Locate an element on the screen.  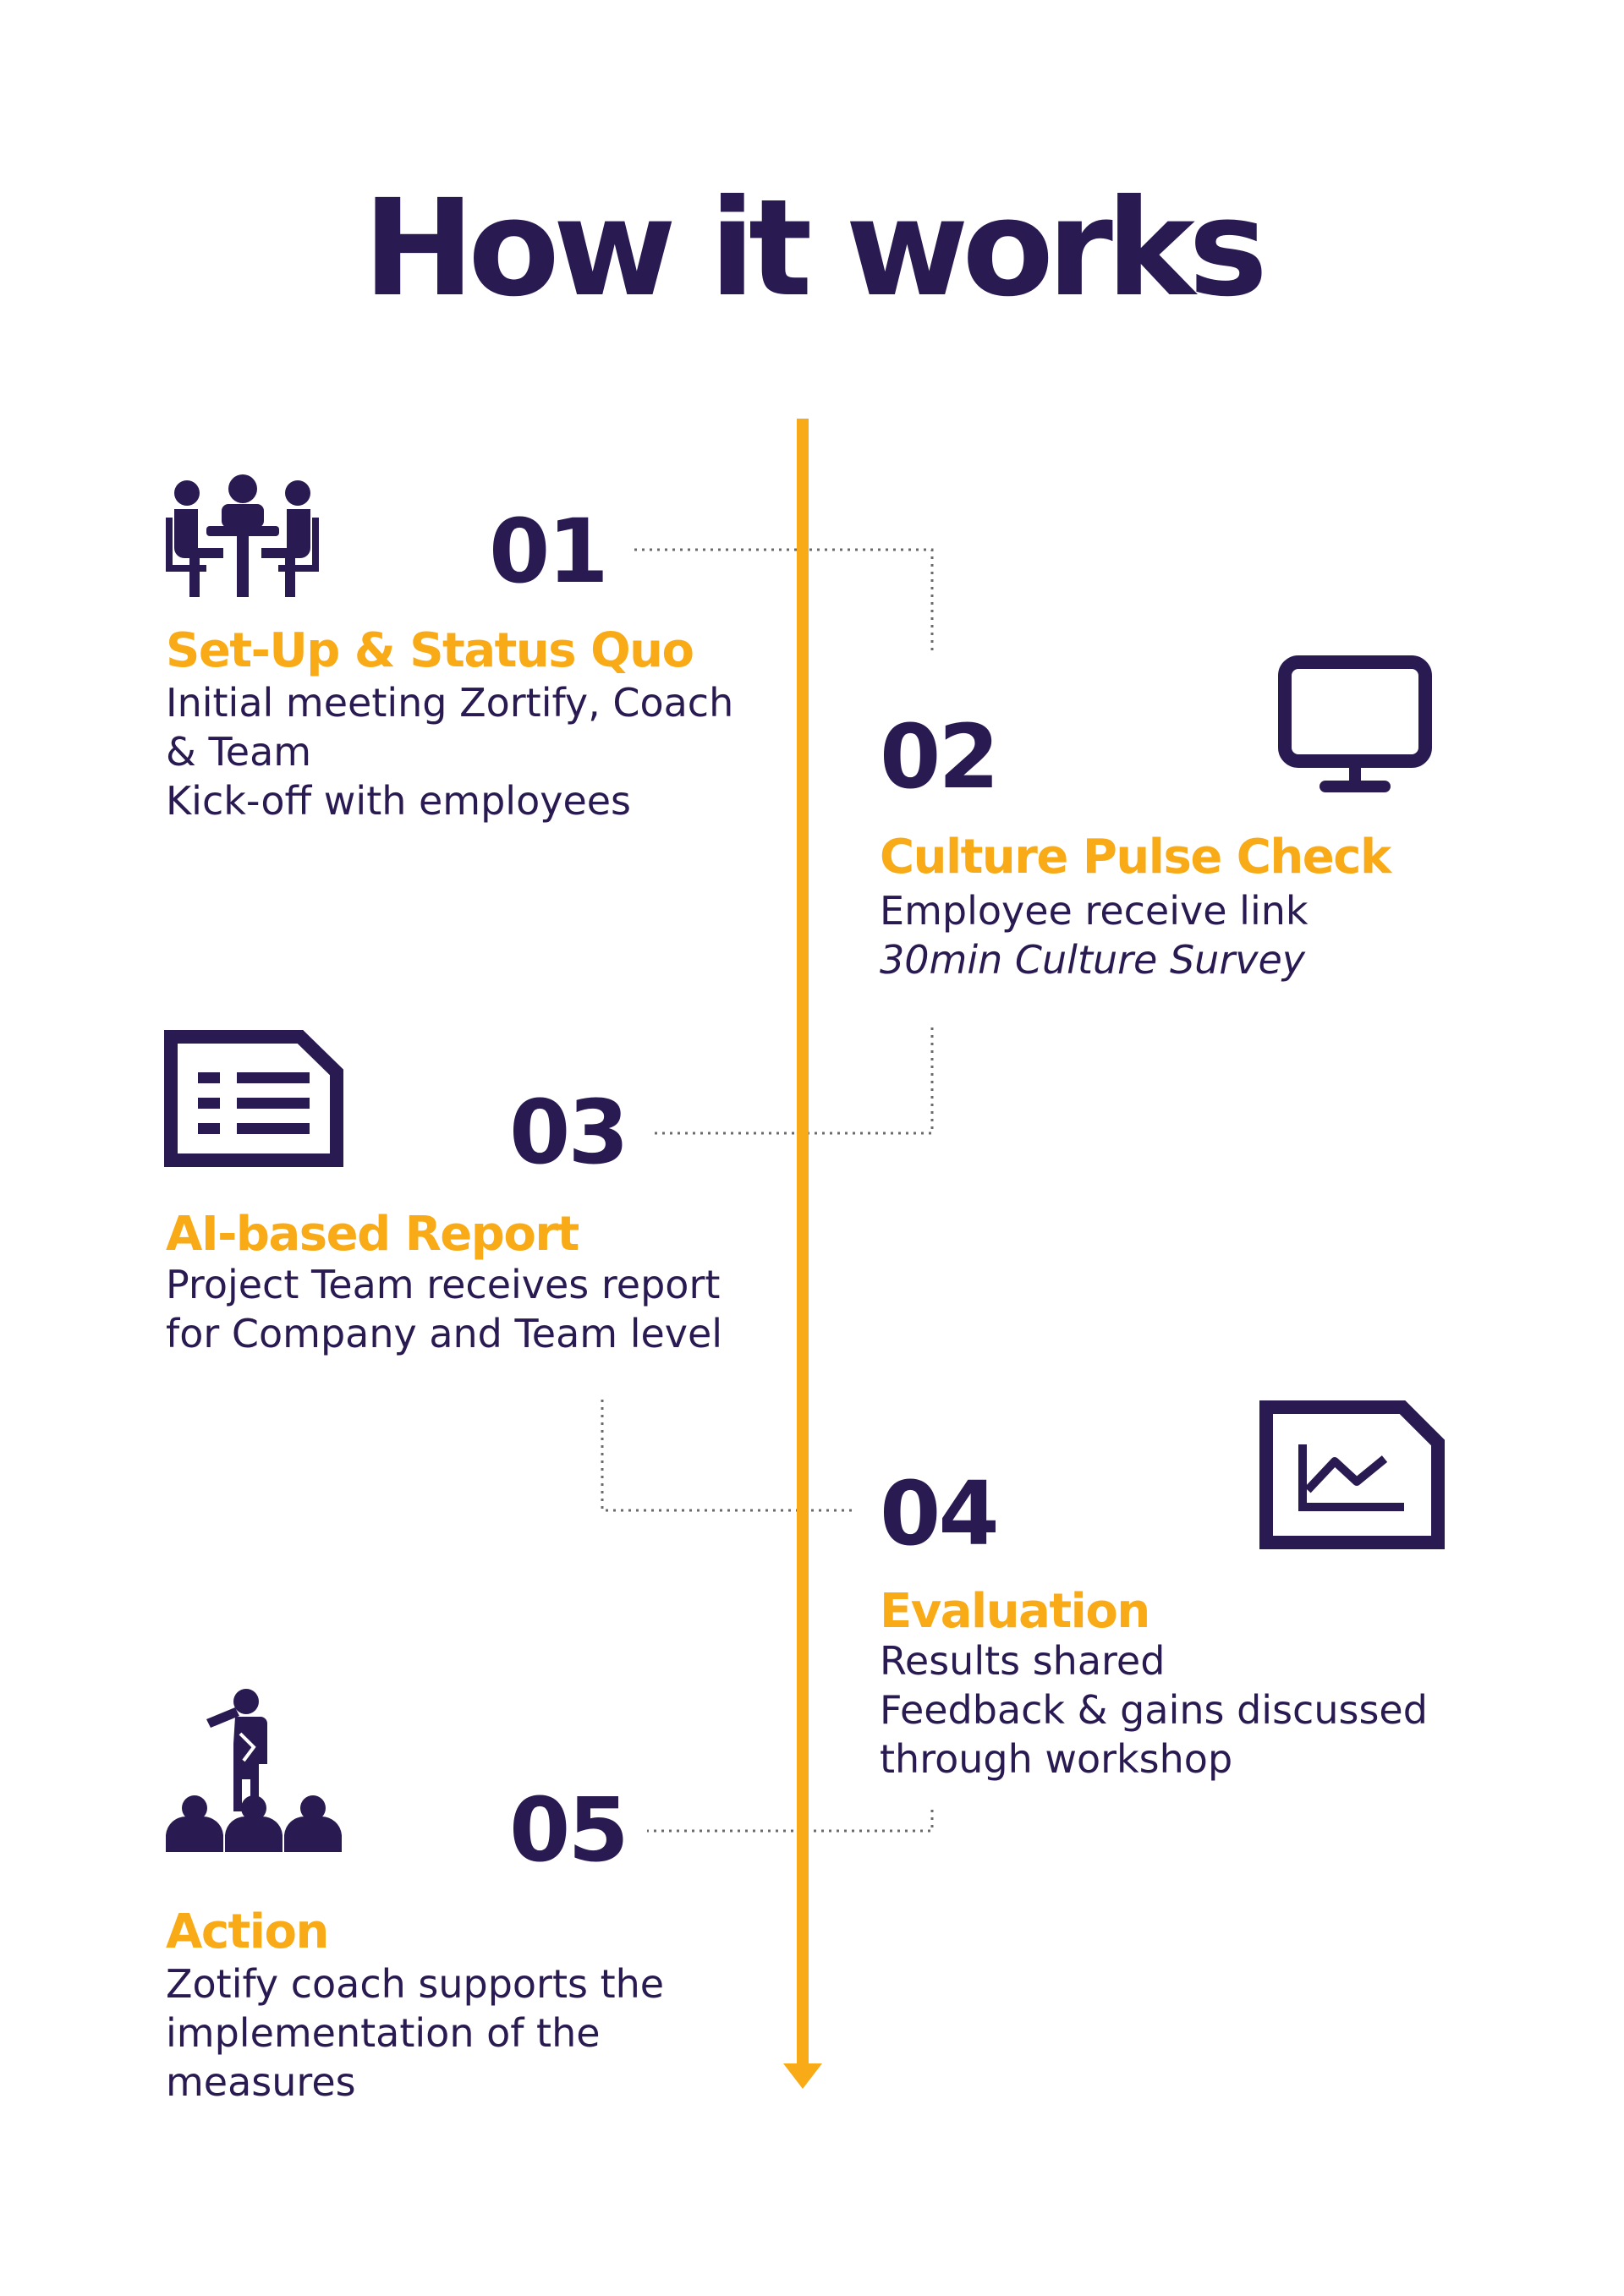
step-03-line: for Company and Team level is located at coordinates (444, 1333).